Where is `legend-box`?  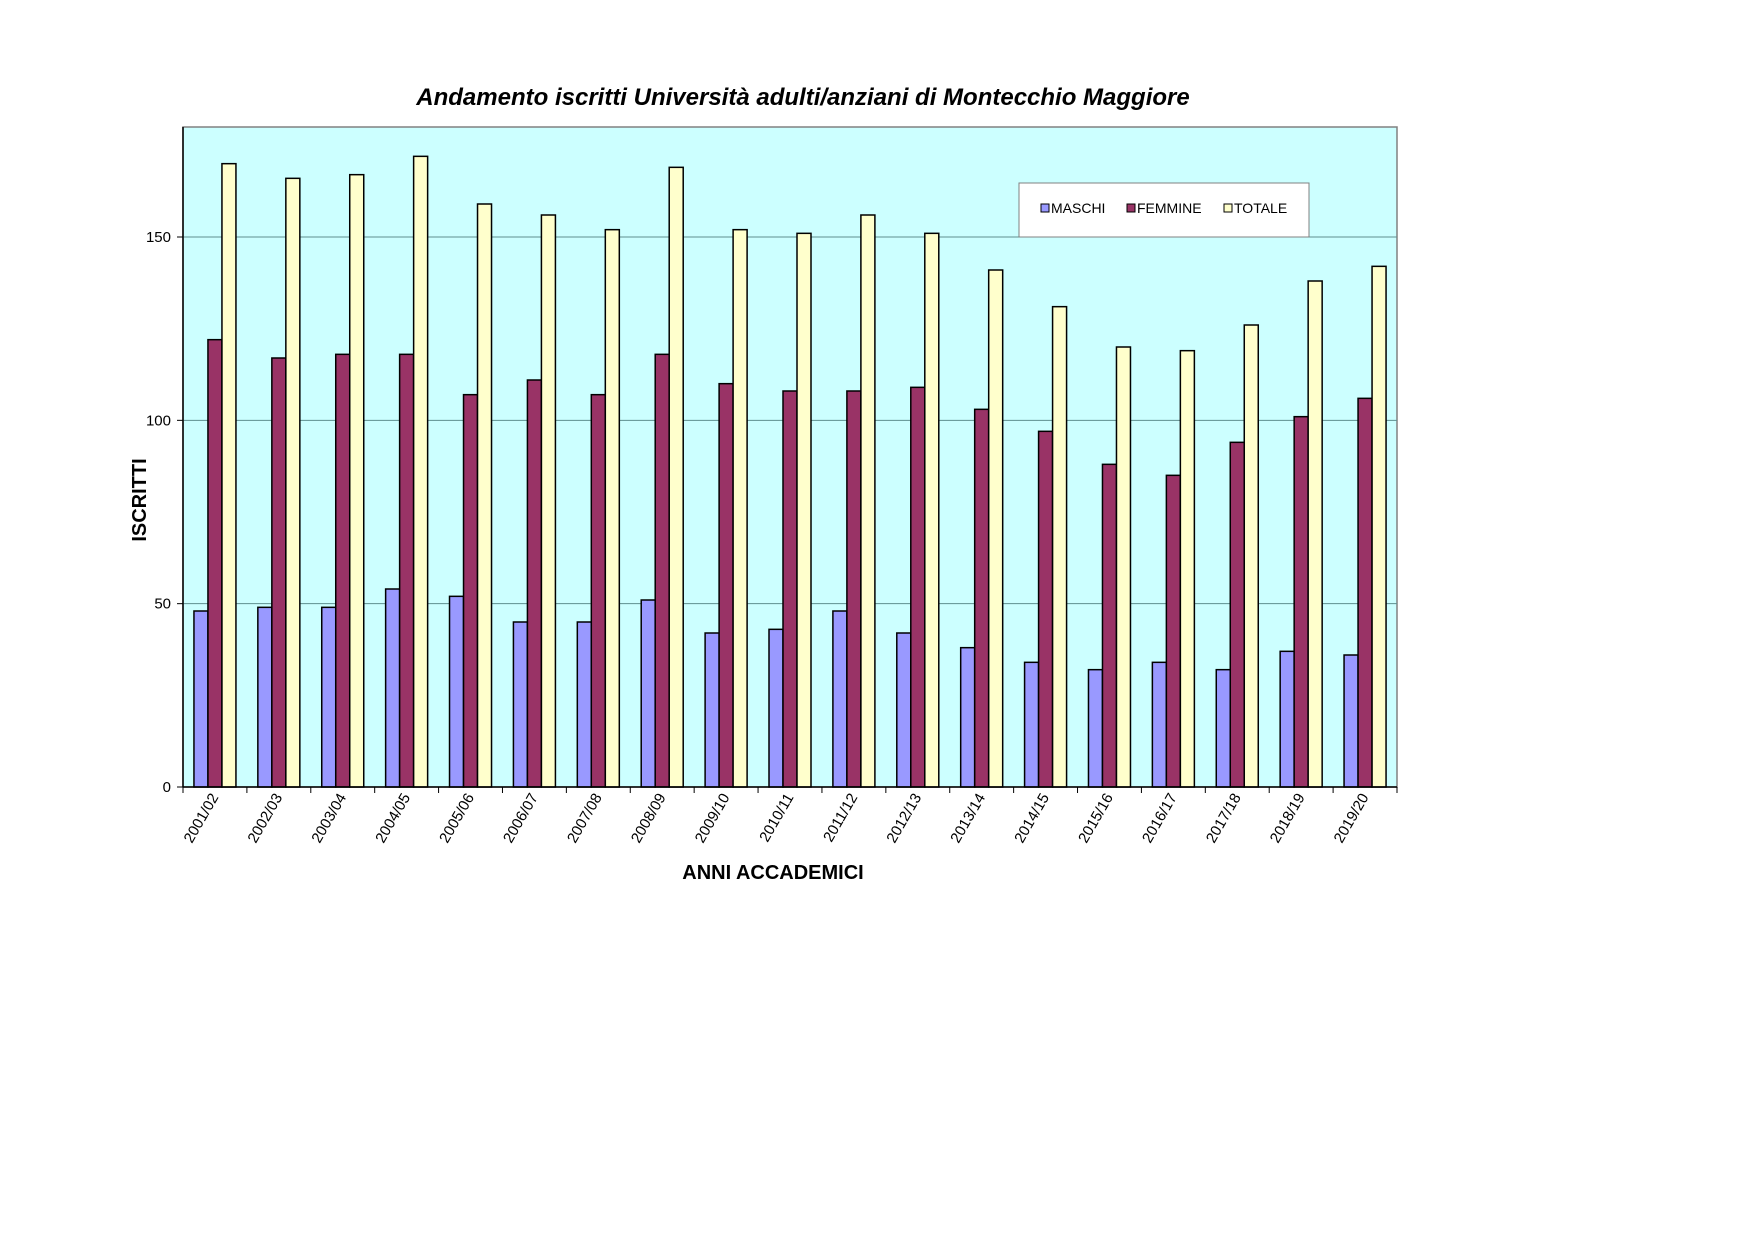
legend-box is located at coordinates (1164, 210).